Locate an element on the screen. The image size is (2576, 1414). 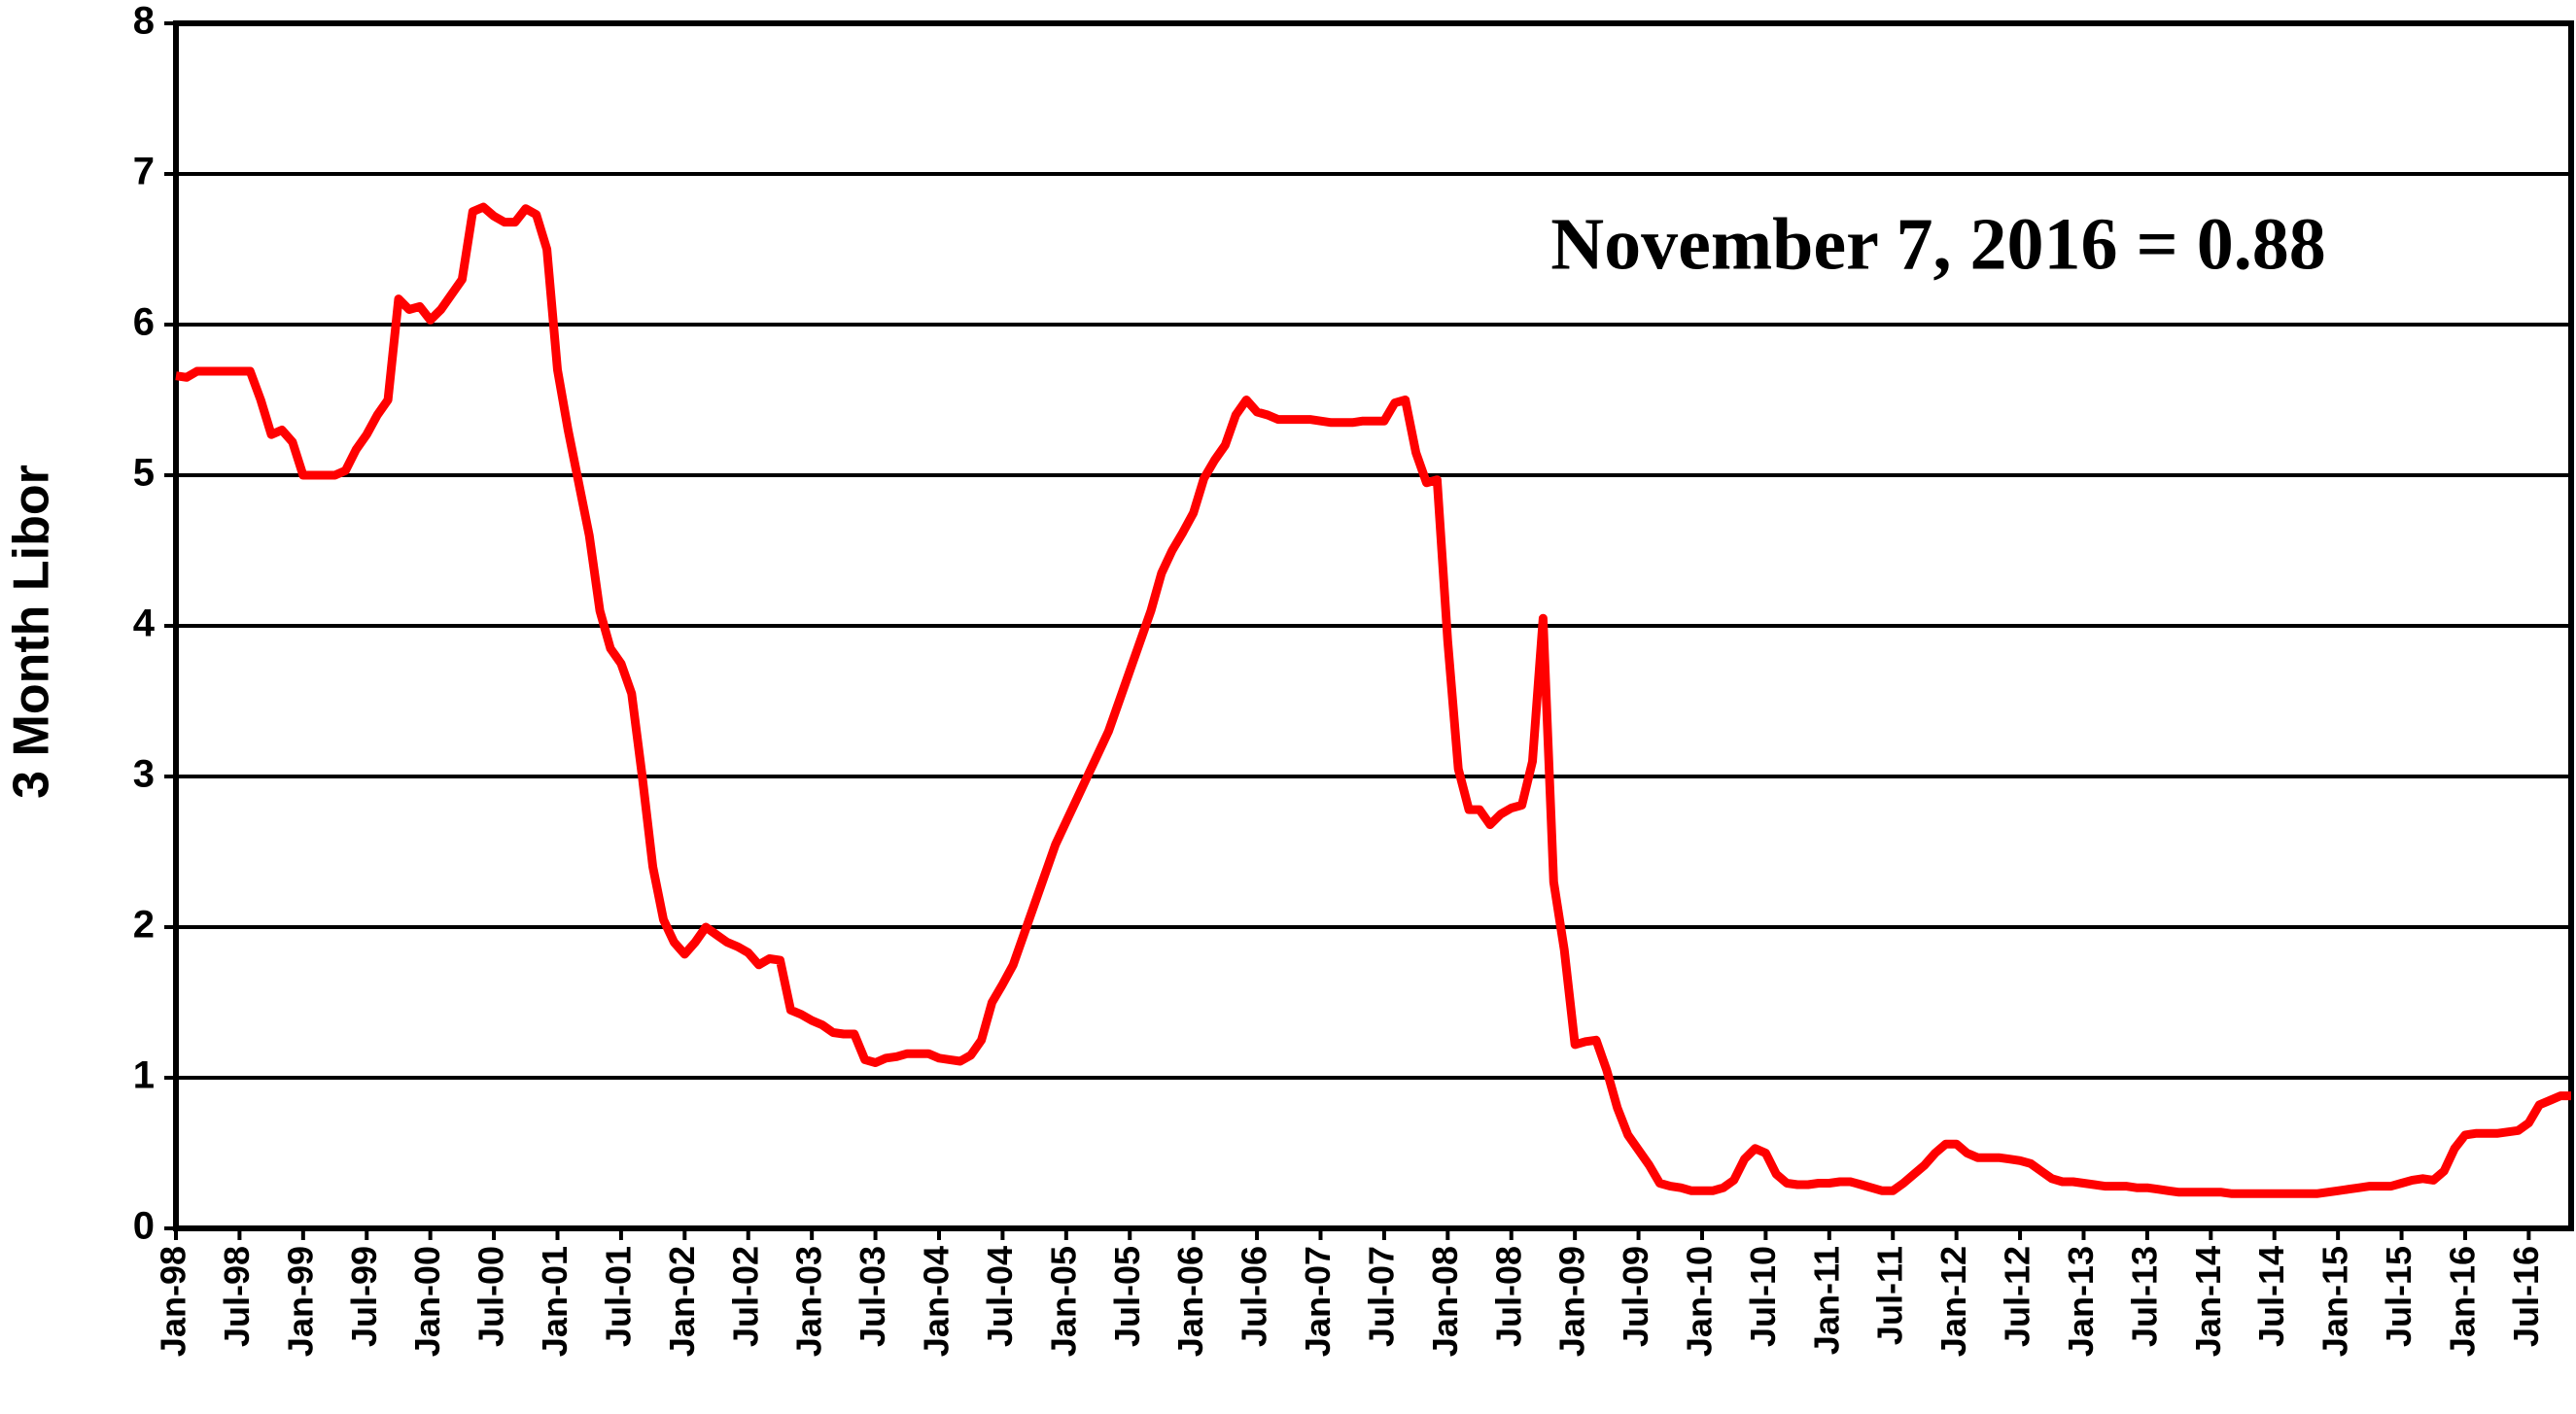
x-tick-label: Jan-01 is located at coordinates (554, 1301).